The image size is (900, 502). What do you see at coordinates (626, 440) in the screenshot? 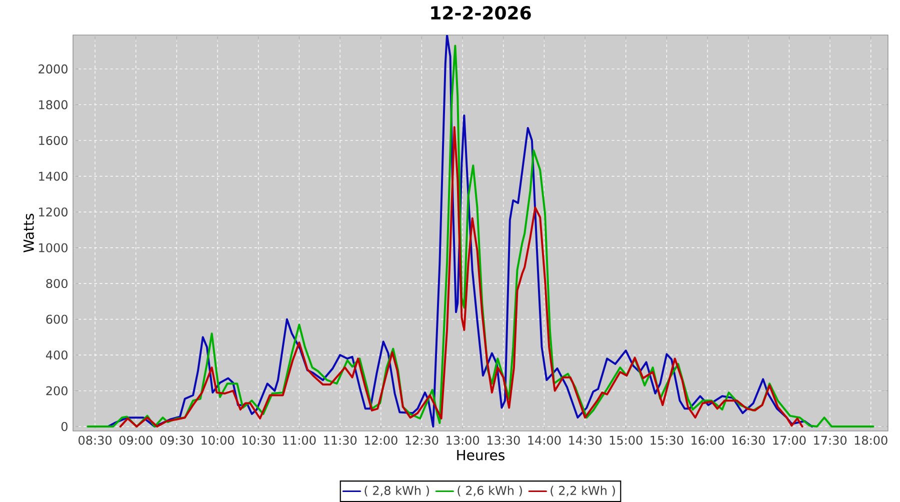
I see `x-tick-label: 15:00` at bounding box center [626, 440].